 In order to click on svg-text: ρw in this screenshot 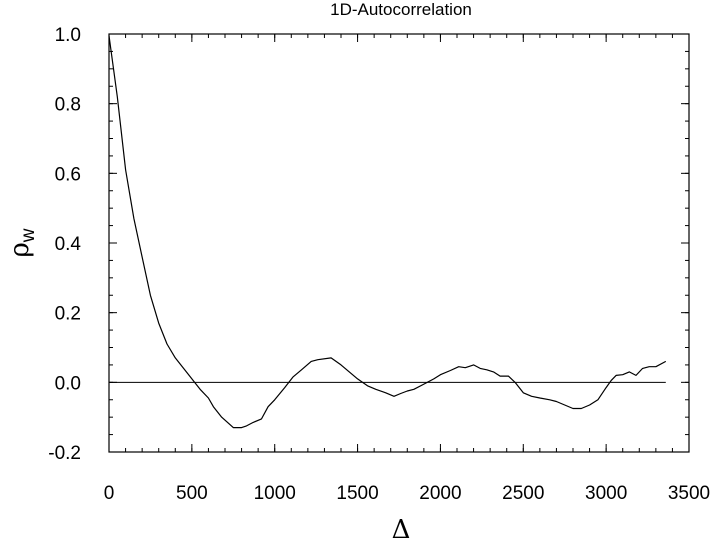, I will do `click(22, 242)`.